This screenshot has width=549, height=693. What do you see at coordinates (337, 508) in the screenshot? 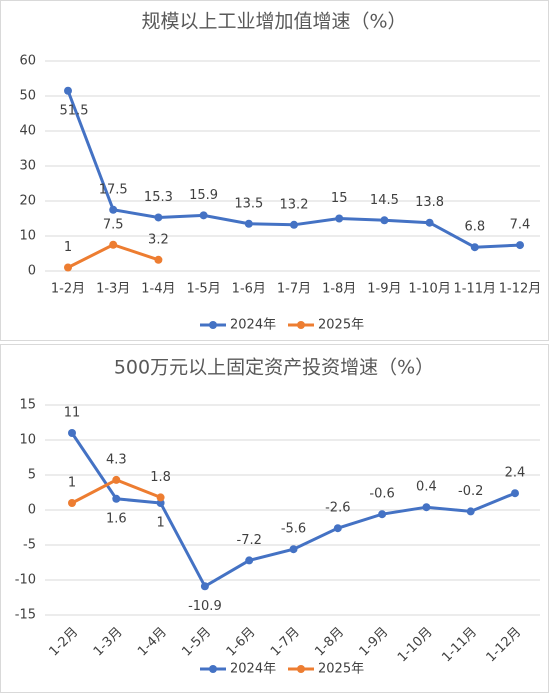
I see `data-label: -2.6` at bounding box center [337, 508].